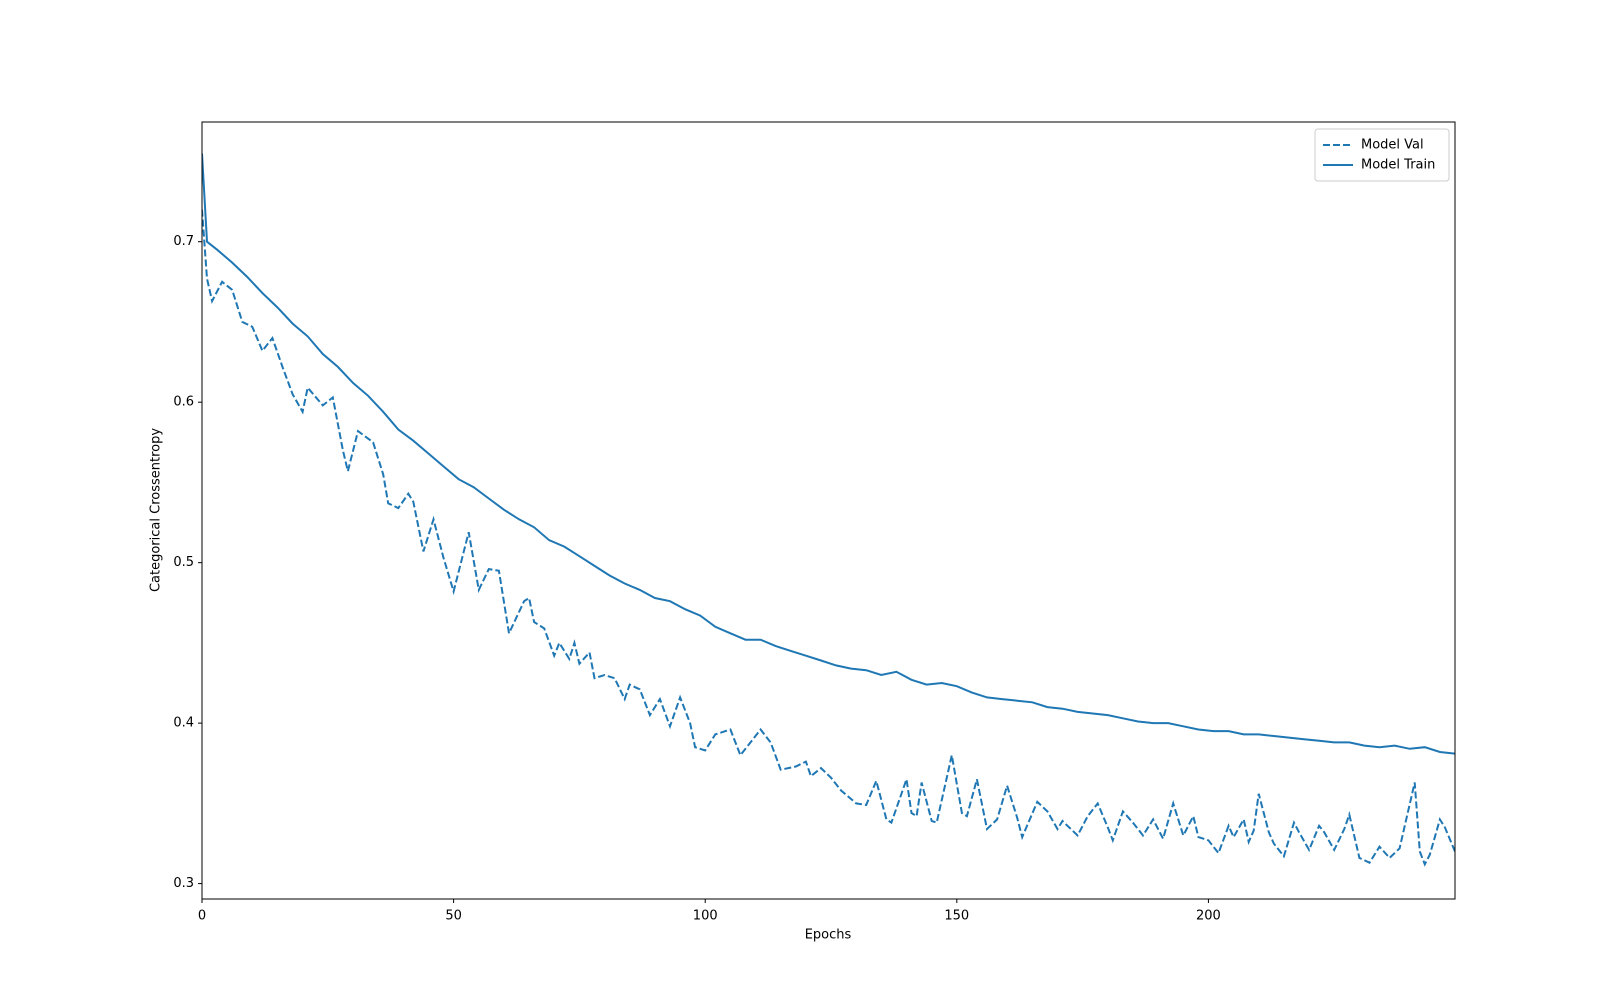 Image resolution: width=1600 pixels, height=1000 pixels. Describe the element at coordinates (183, 883) in the screenshot. I see `y-tick-label: 0.3` at that location.